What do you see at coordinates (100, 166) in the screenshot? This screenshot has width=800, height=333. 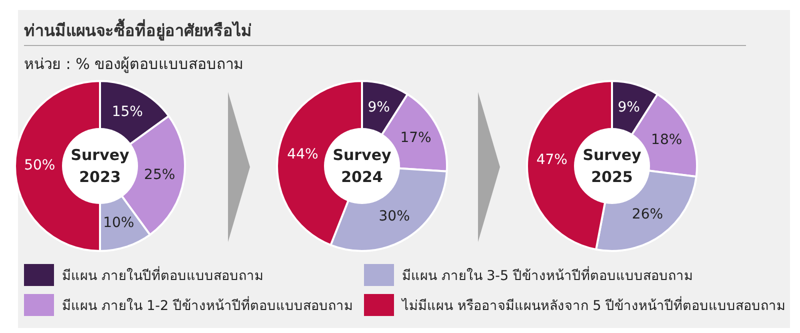 I see `text: Survey 2023` at bounding box center [100, 166].